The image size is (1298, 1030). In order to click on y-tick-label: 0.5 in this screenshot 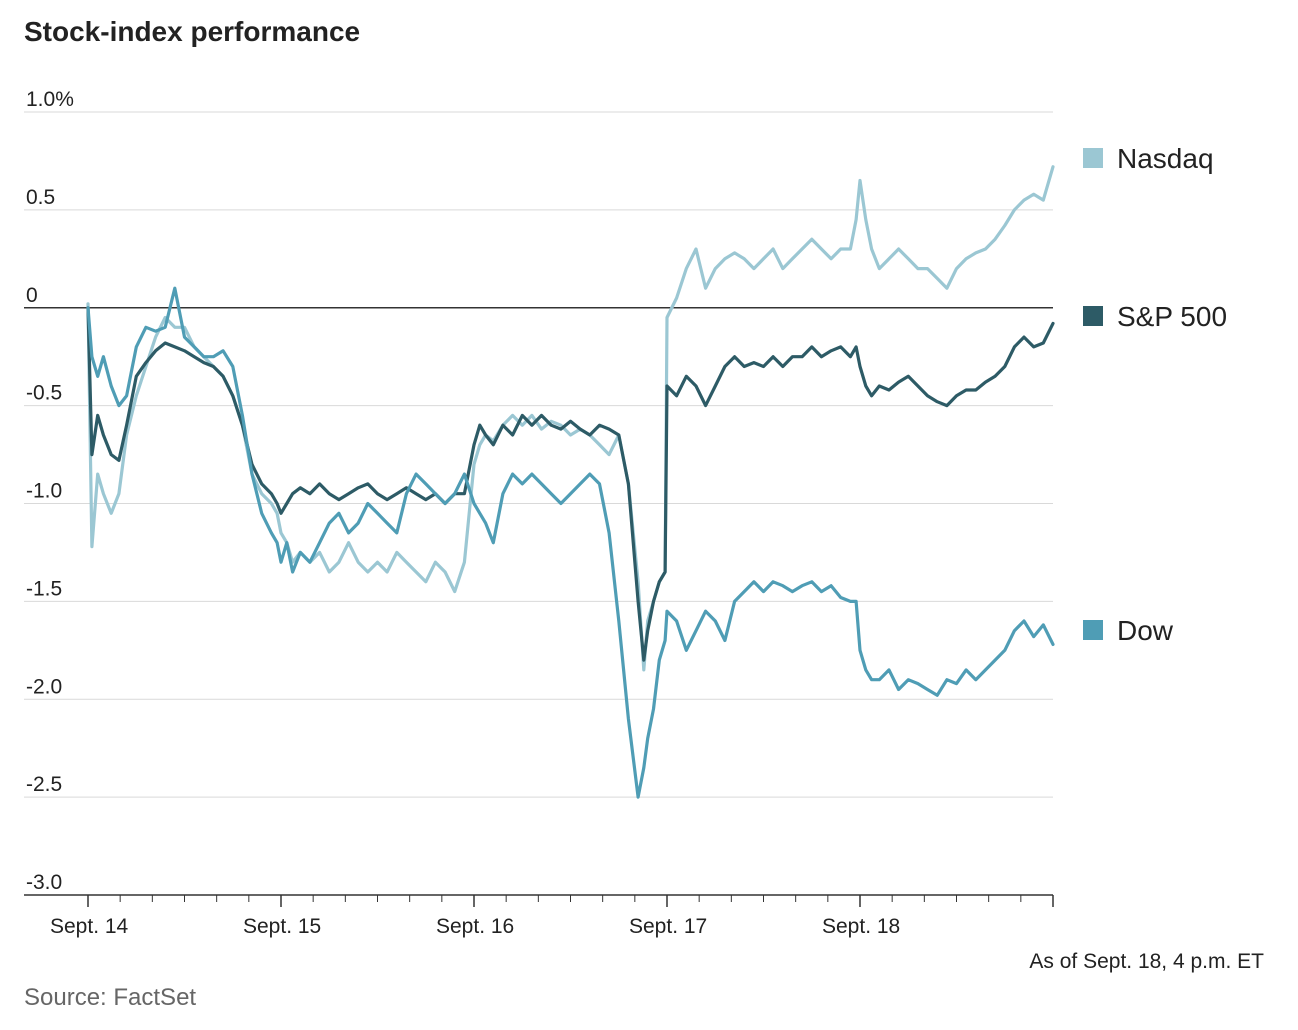, I will do `click(40, 197)`.